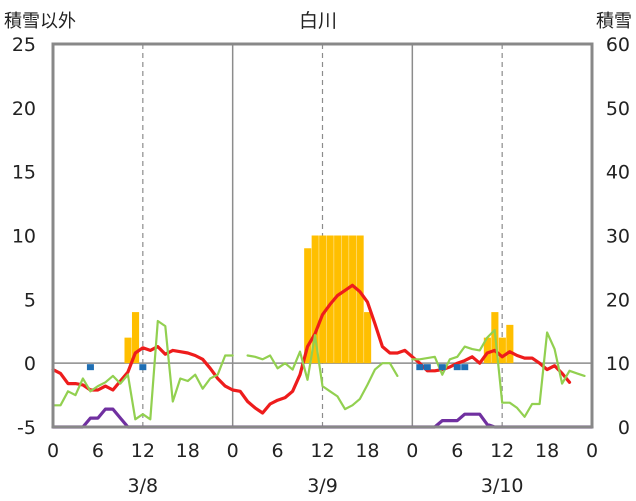  I want to click on right-tick-label: 60, so click(618, 45).